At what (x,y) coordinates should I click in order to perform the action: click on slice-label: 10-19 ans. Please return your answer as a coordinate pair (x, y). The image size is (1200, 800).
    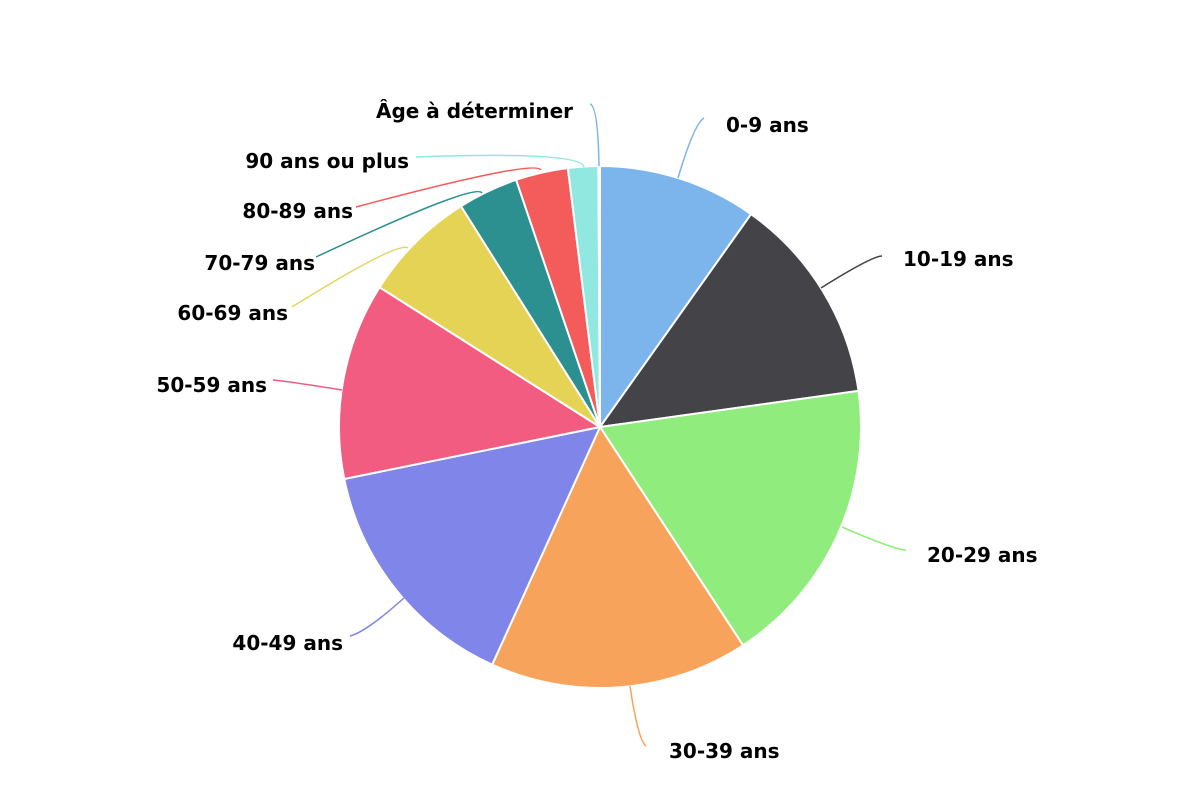
    Looking at the image, I should click on (958, 259).